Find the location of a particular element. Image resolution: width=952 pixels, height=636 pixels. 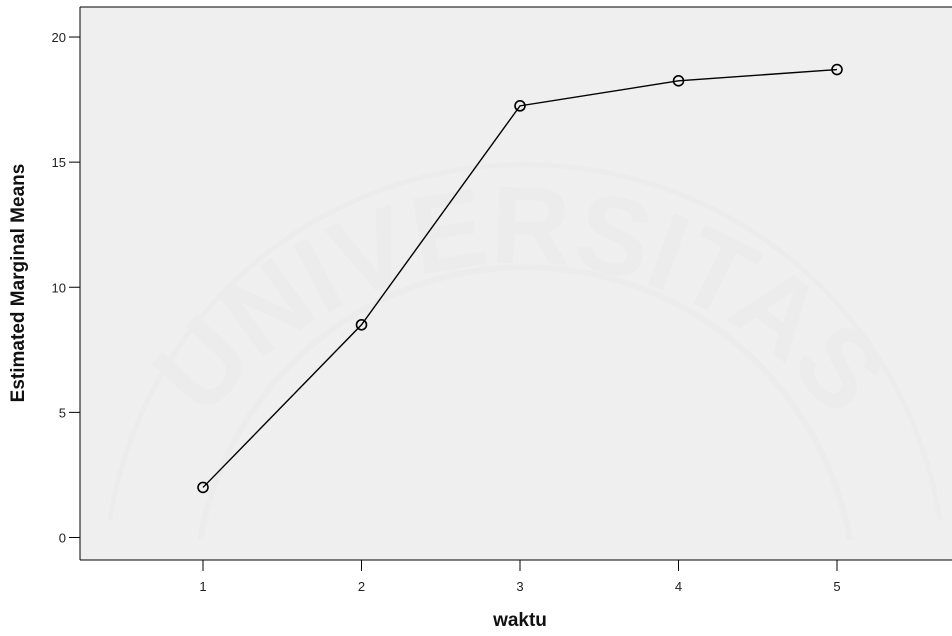

x-tick-label: 2 is located at coordinates (361, 586).